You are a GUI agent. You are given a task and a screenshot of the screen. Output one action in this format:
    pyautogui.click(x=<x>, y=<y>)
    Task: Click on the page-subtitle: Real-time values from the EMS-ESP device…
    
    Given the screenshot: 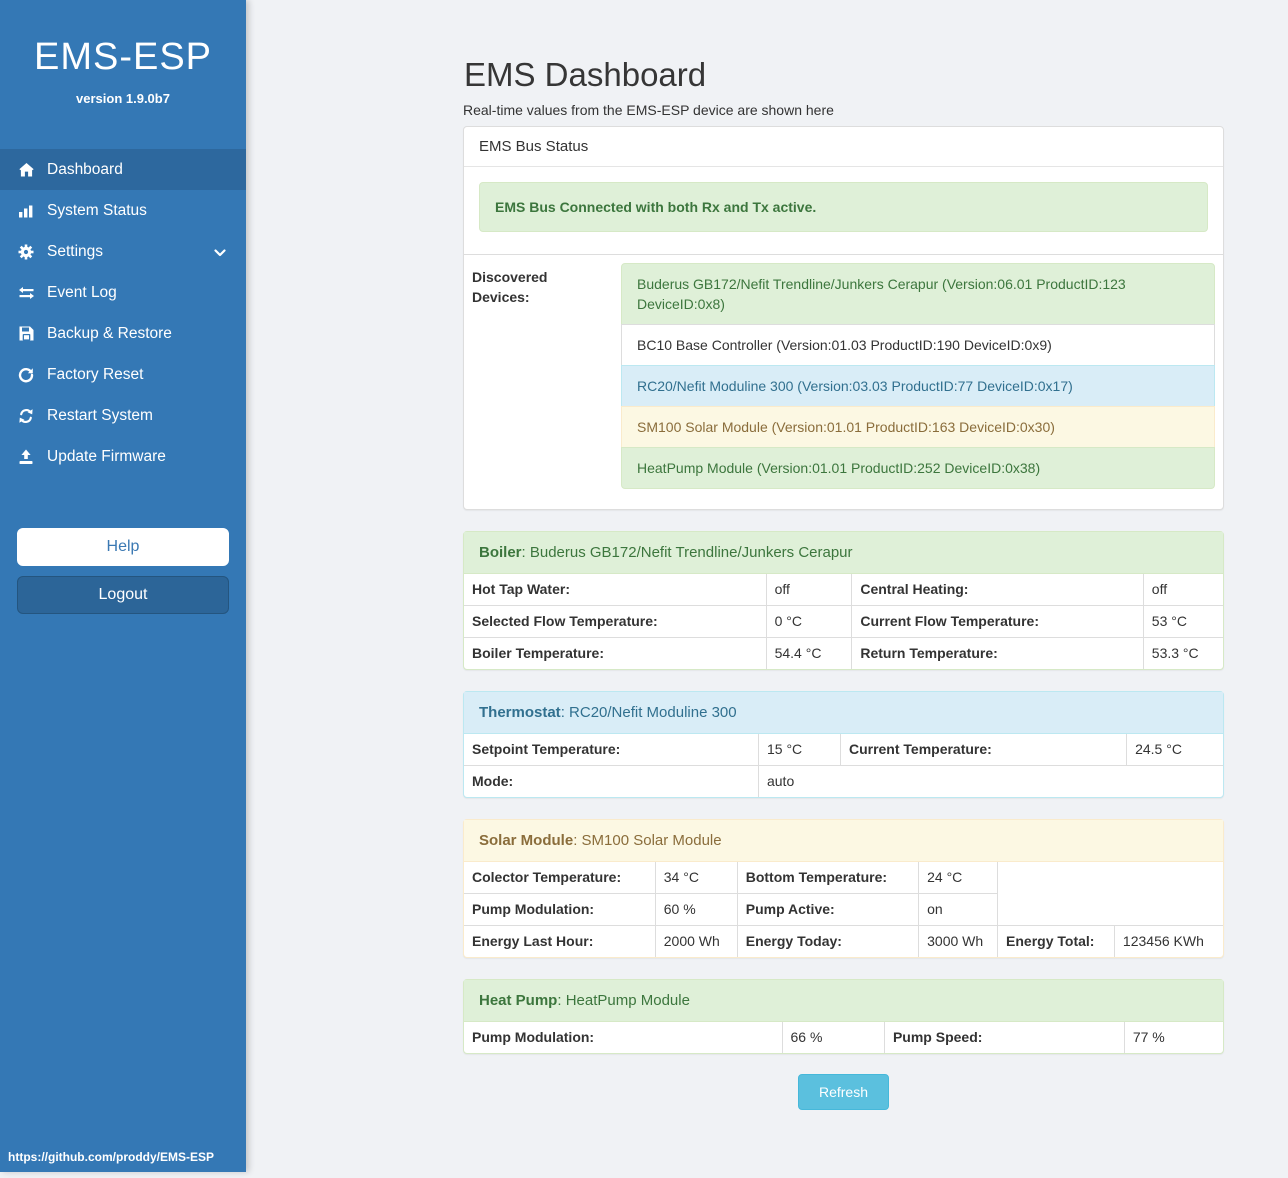 What is the action you would take?
    pyautogui.click(x=648, y=110)
    